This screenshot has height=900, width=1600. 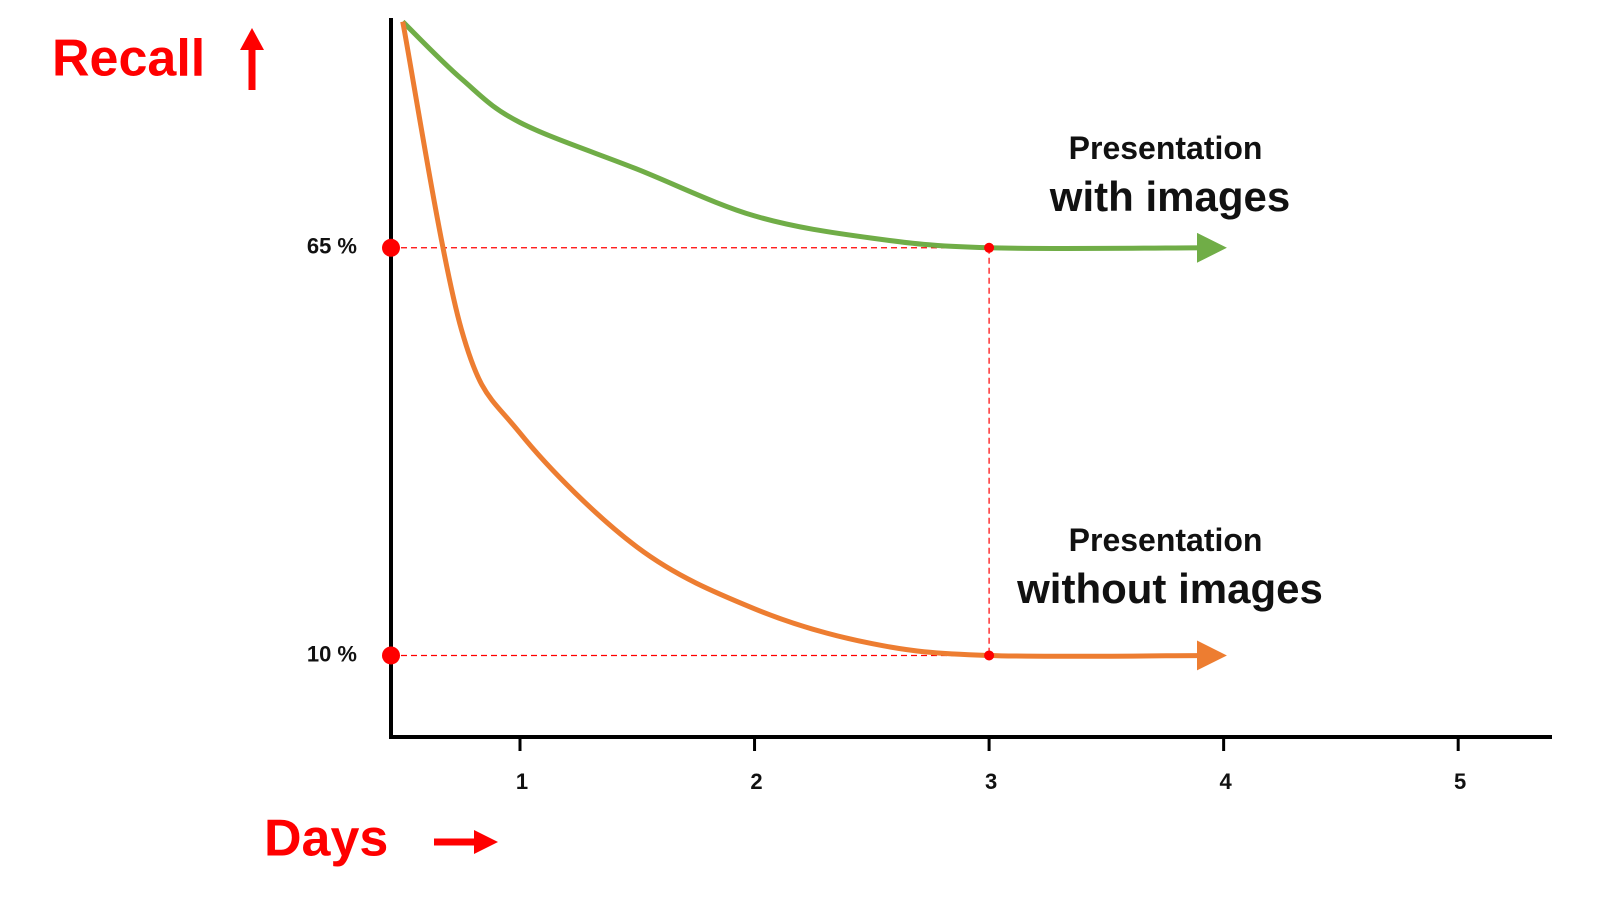 What do you see at coordinates (1226, 781) in the screenshot?
I see `x-tick-label: 4` at bounding box center [1226, 781].